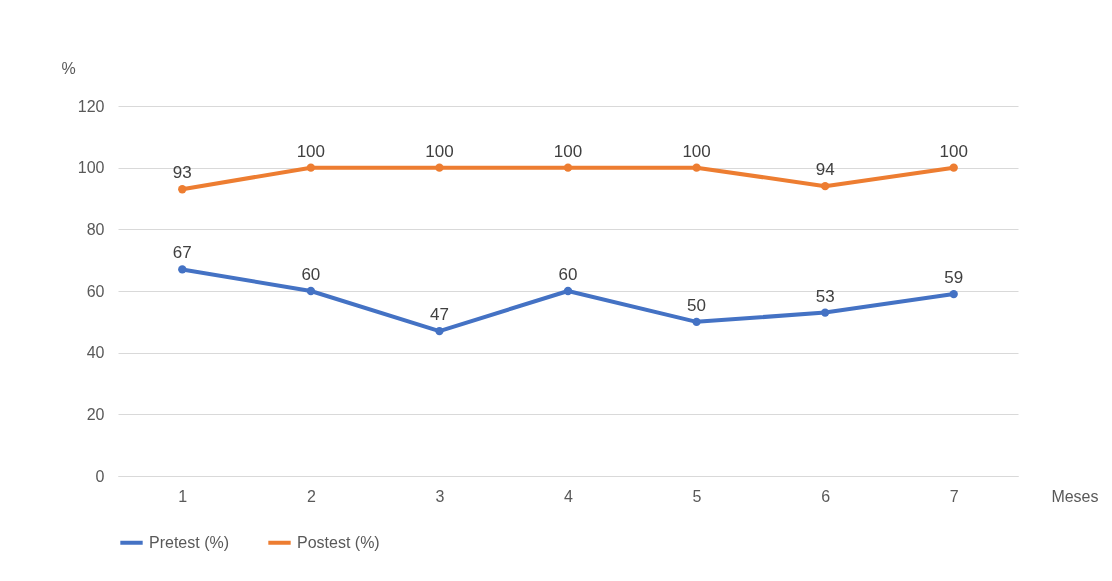 The image size is (1112, 581). I want to click on legend-label: Pretest (%), so click(189, 542).